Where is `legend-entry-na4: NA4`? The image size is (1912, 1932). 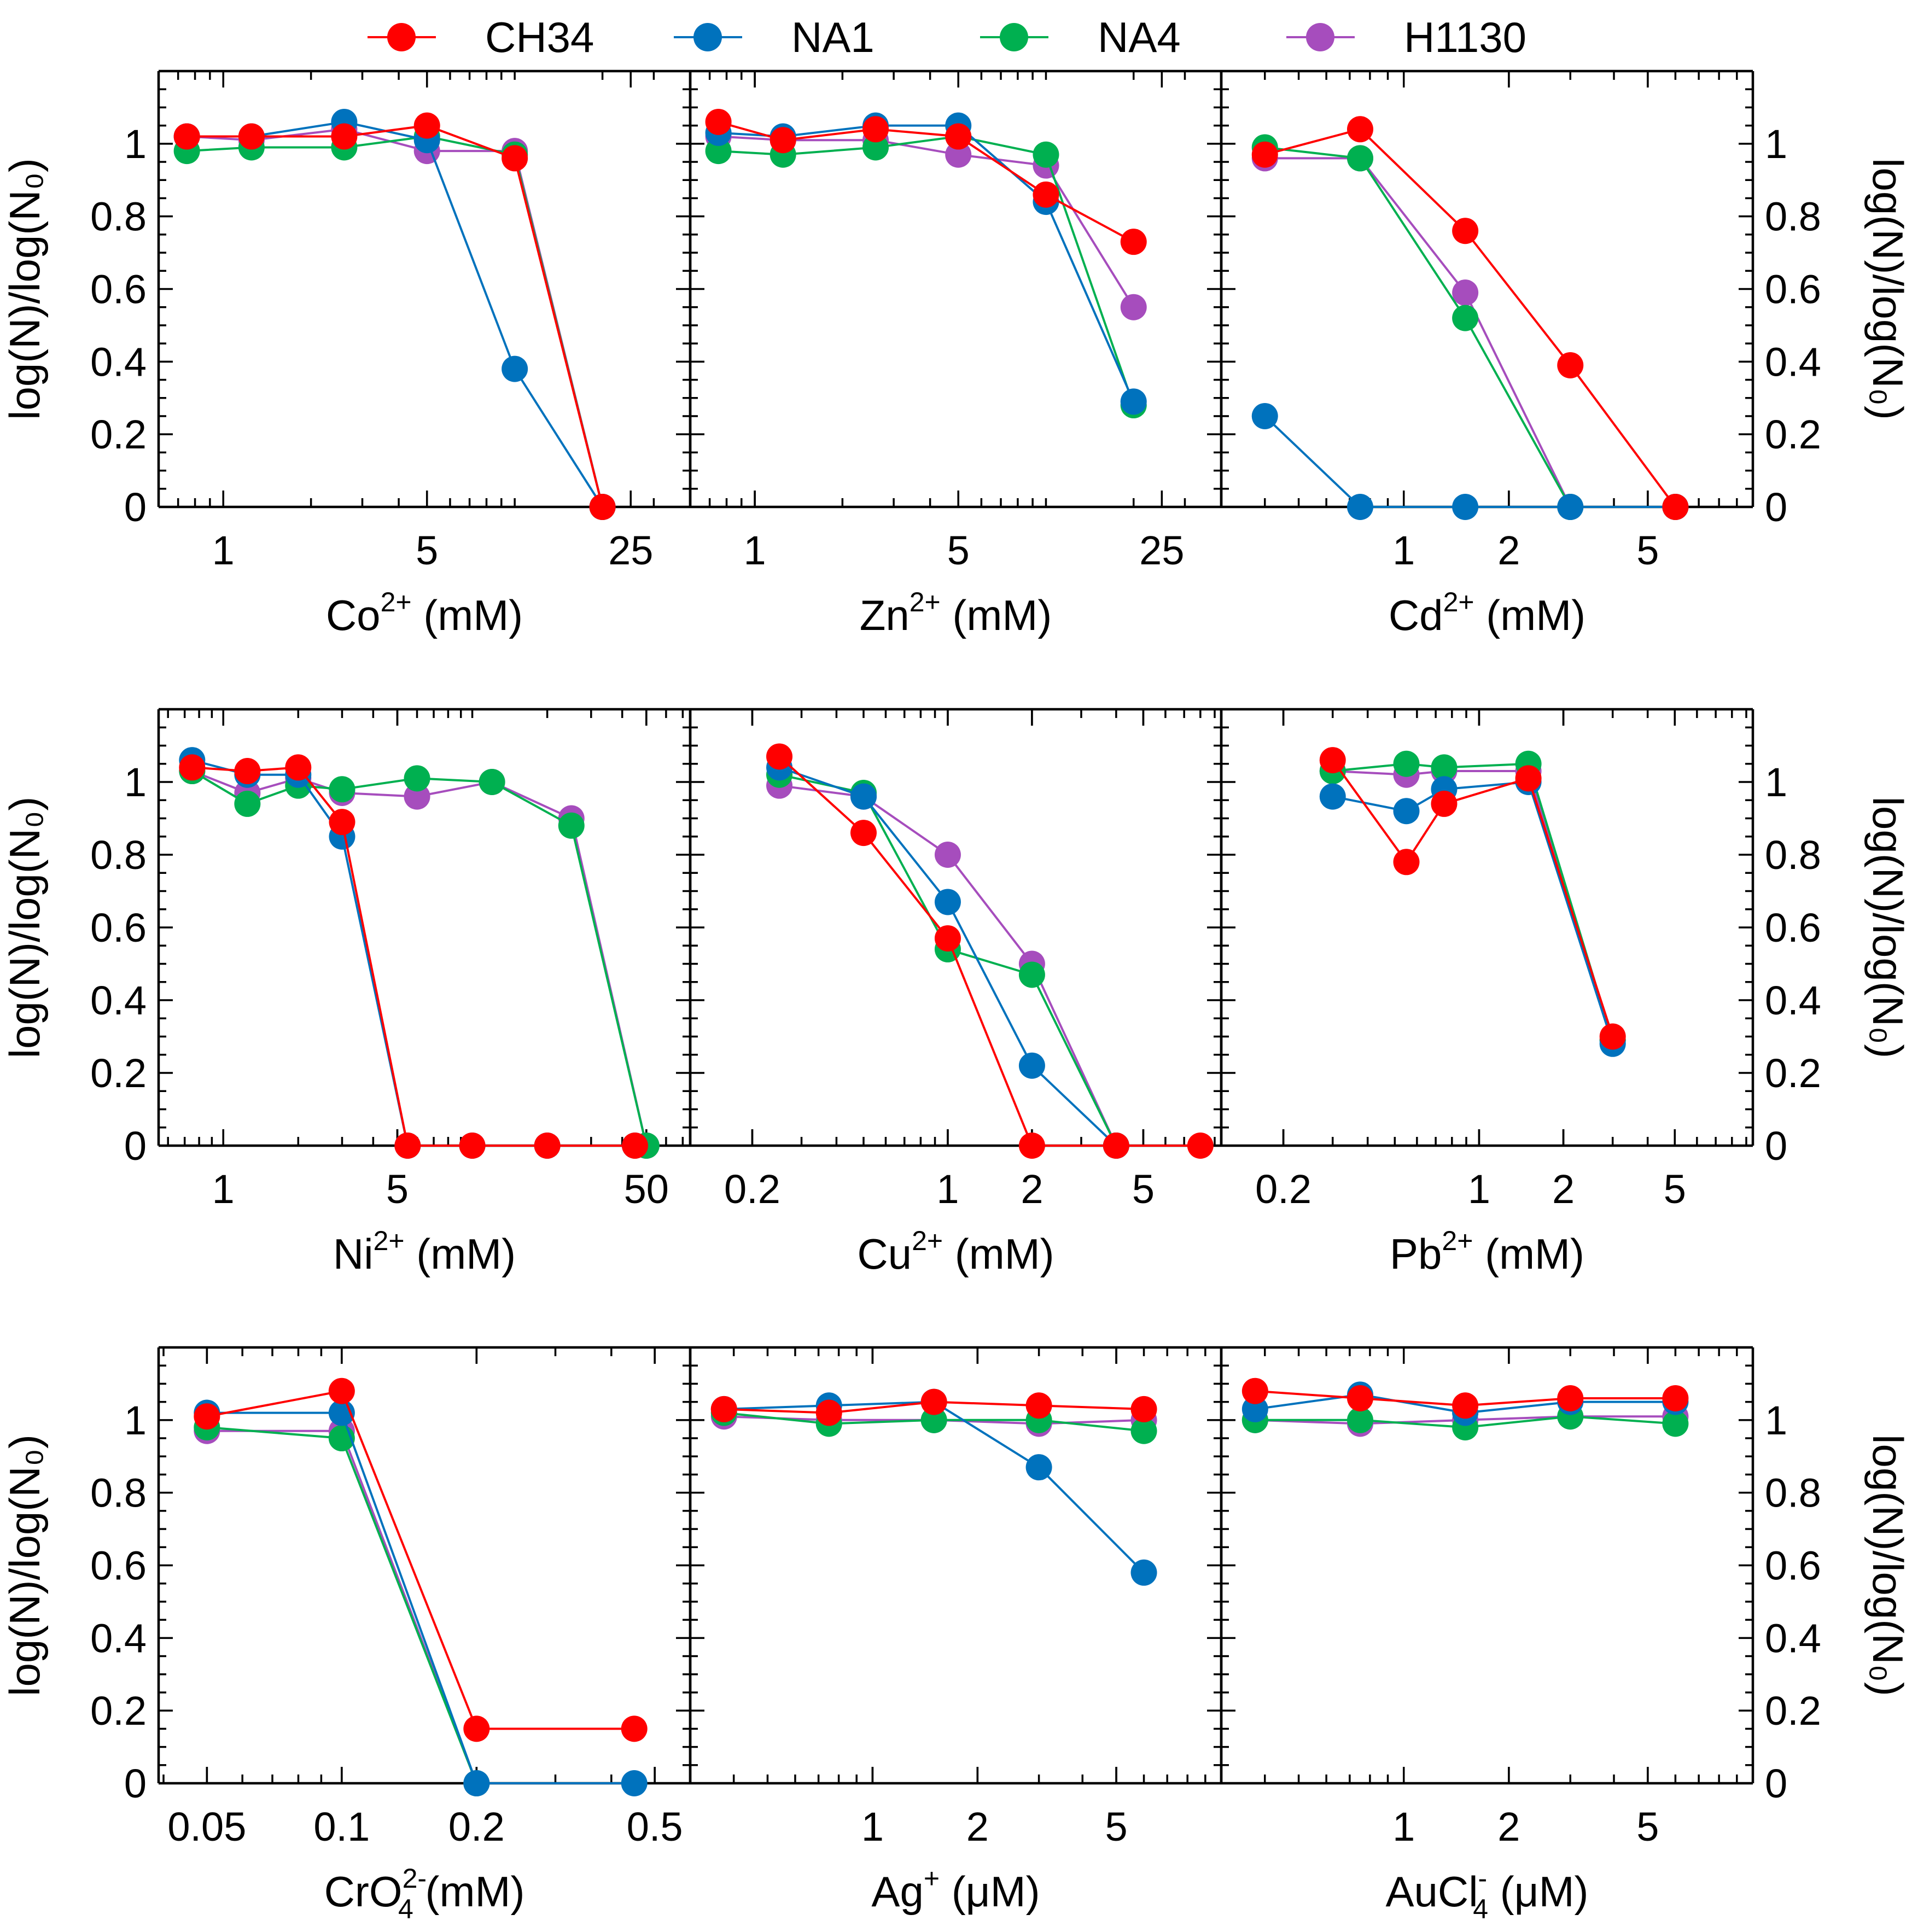
legend-entry-na4: NA4 is located at coordinates (1080, 37).